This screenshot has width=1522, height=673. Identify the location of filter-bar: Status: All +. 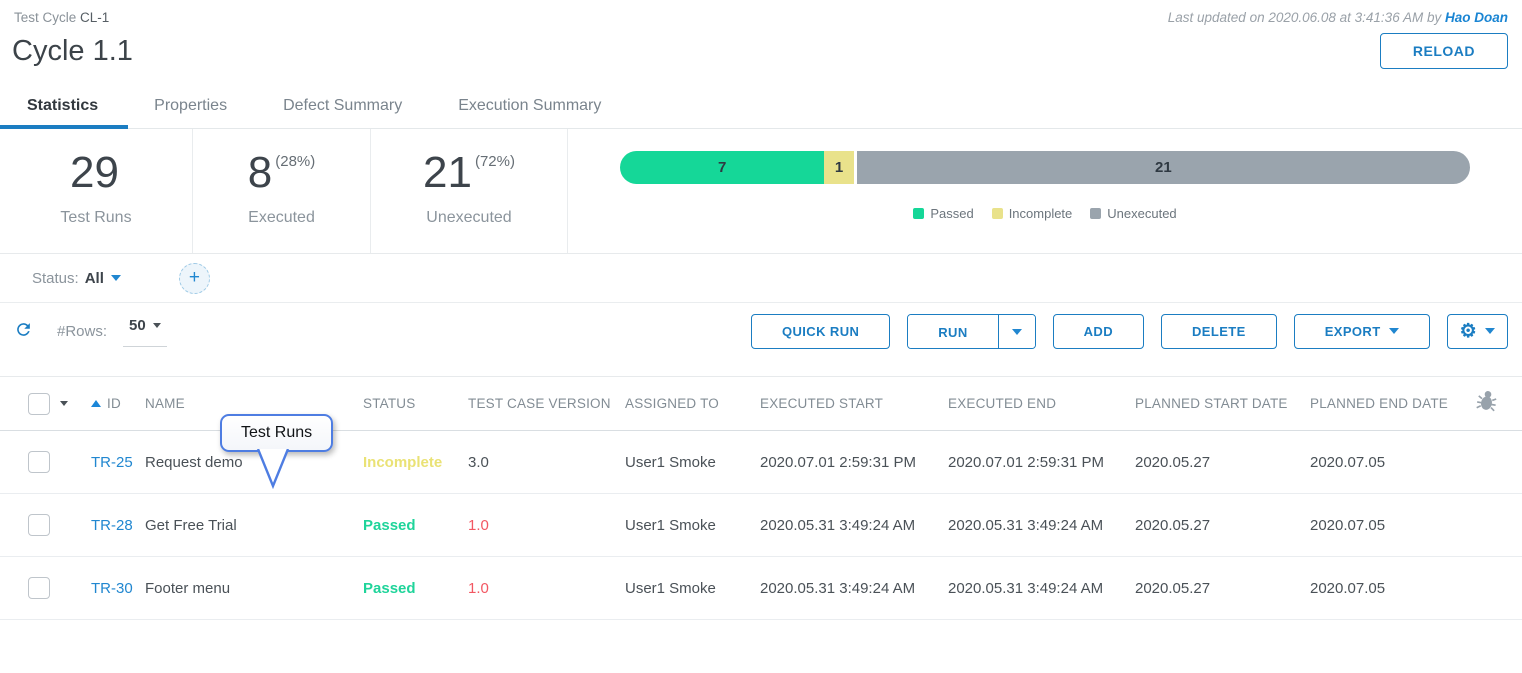
(761, 279).